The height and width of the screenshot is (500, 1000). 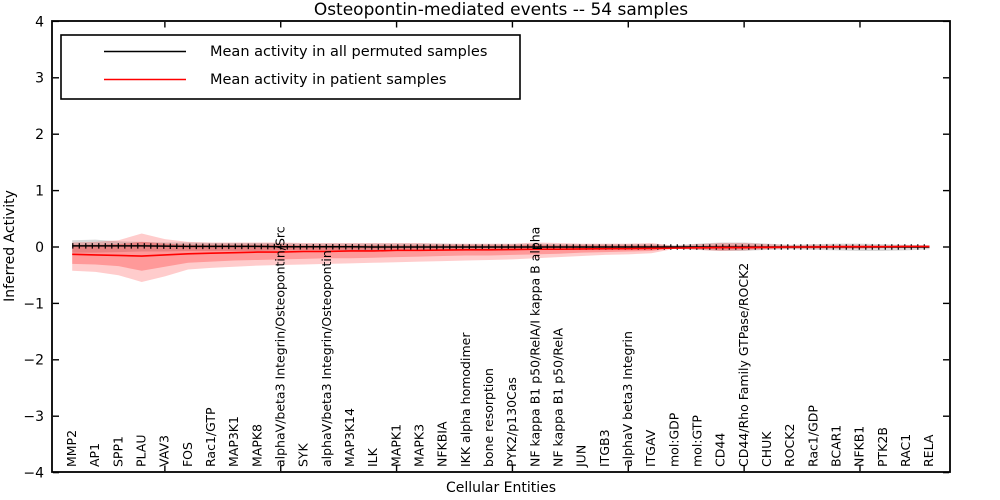 I want to click on y-tick-label: 4, so click(x=39, y=22).